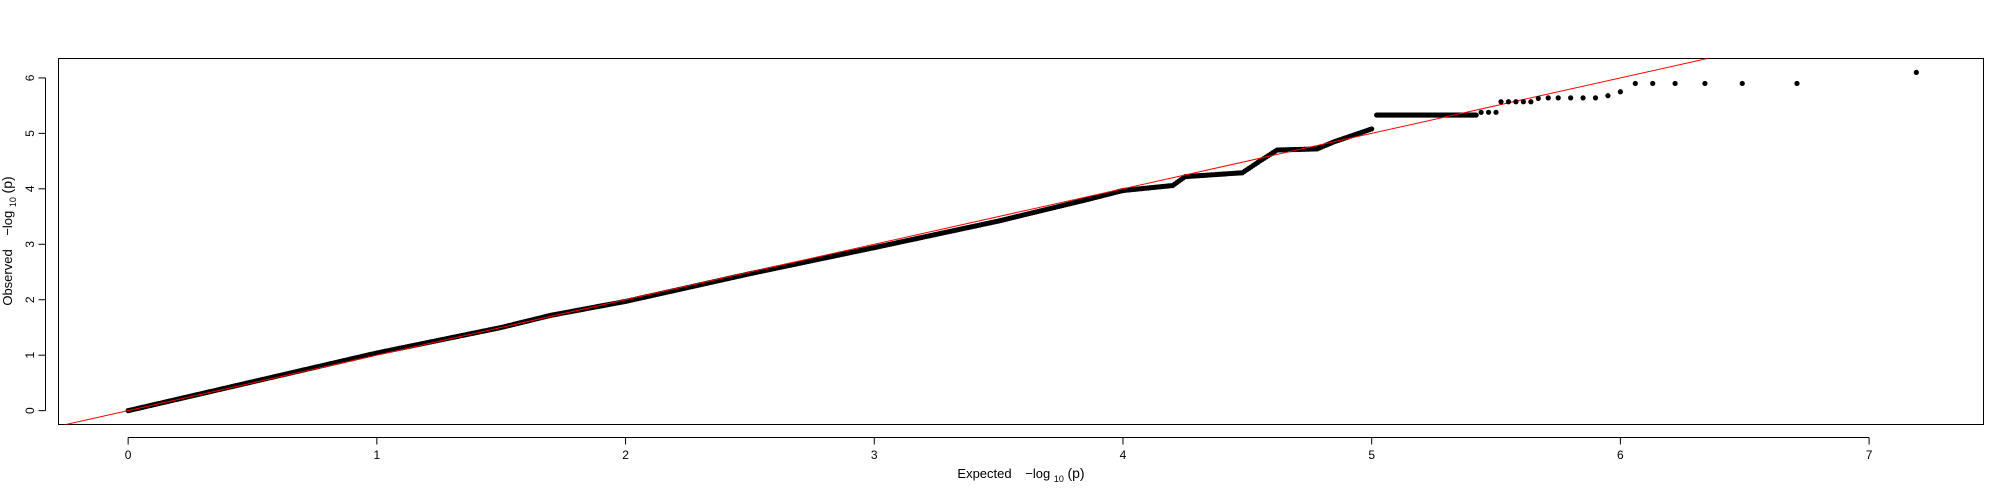 This screenshot has height=500, width=2000. Describe the element at coordinates (1037, 473) in the screenshot. I see `x-axis-expr-prefix: −log` at that location.